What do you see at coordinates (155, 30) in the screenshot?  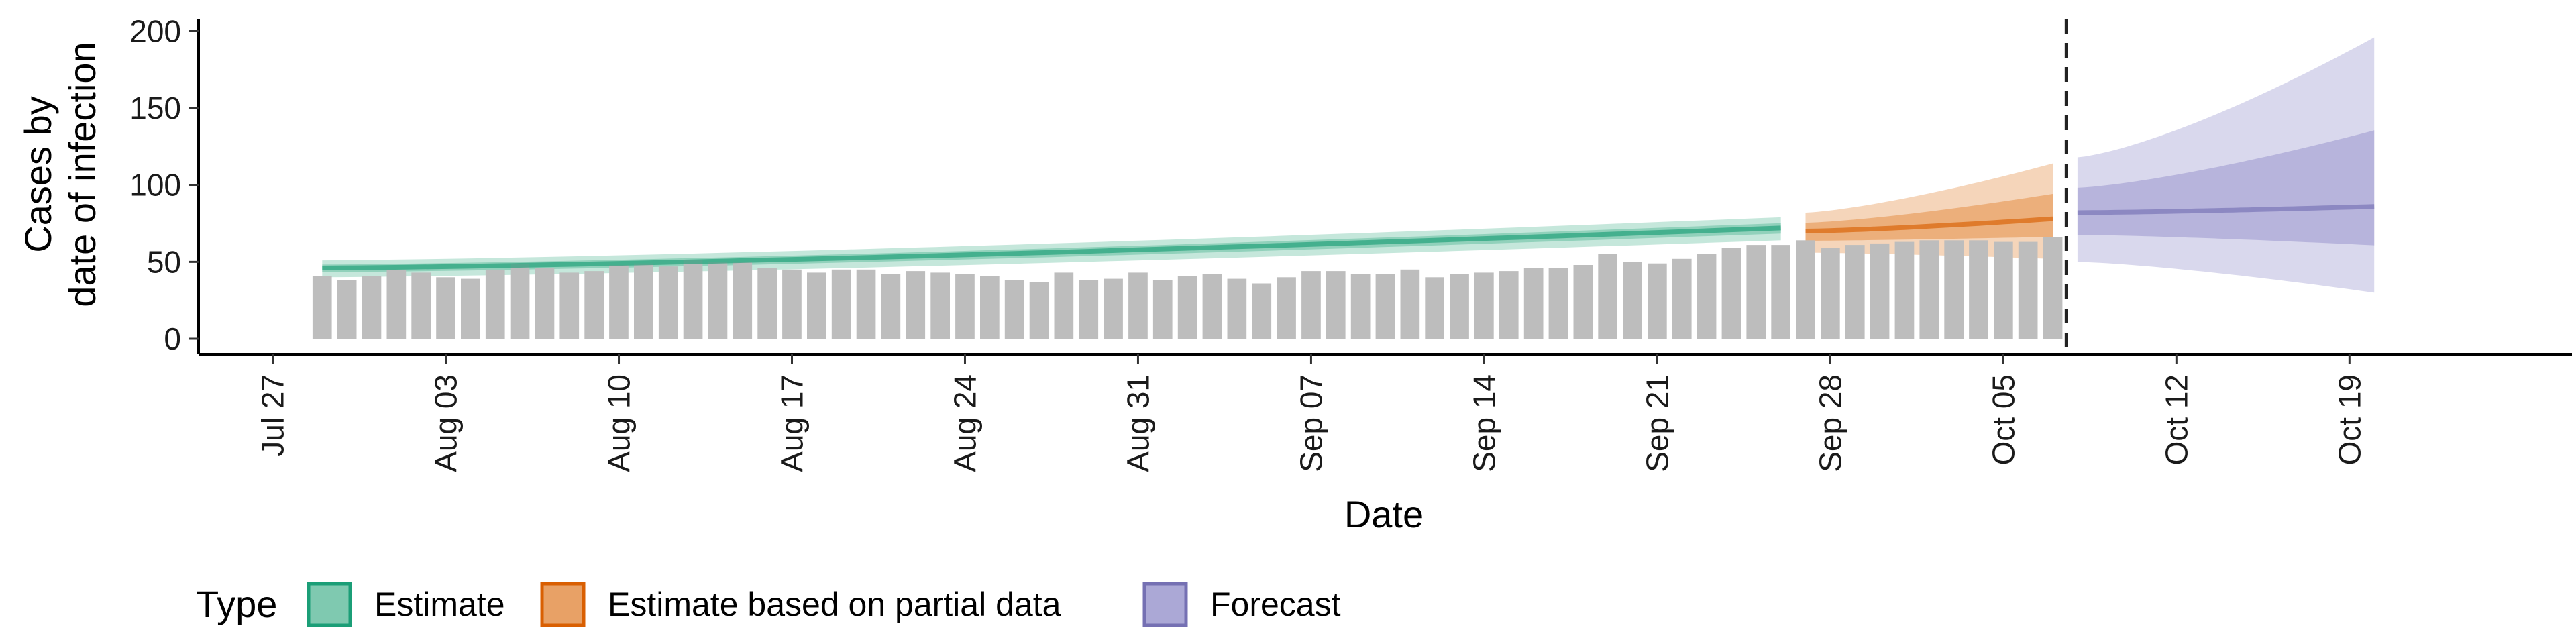 I see `y-tick-label: 200` at bounding box center [155, 30].